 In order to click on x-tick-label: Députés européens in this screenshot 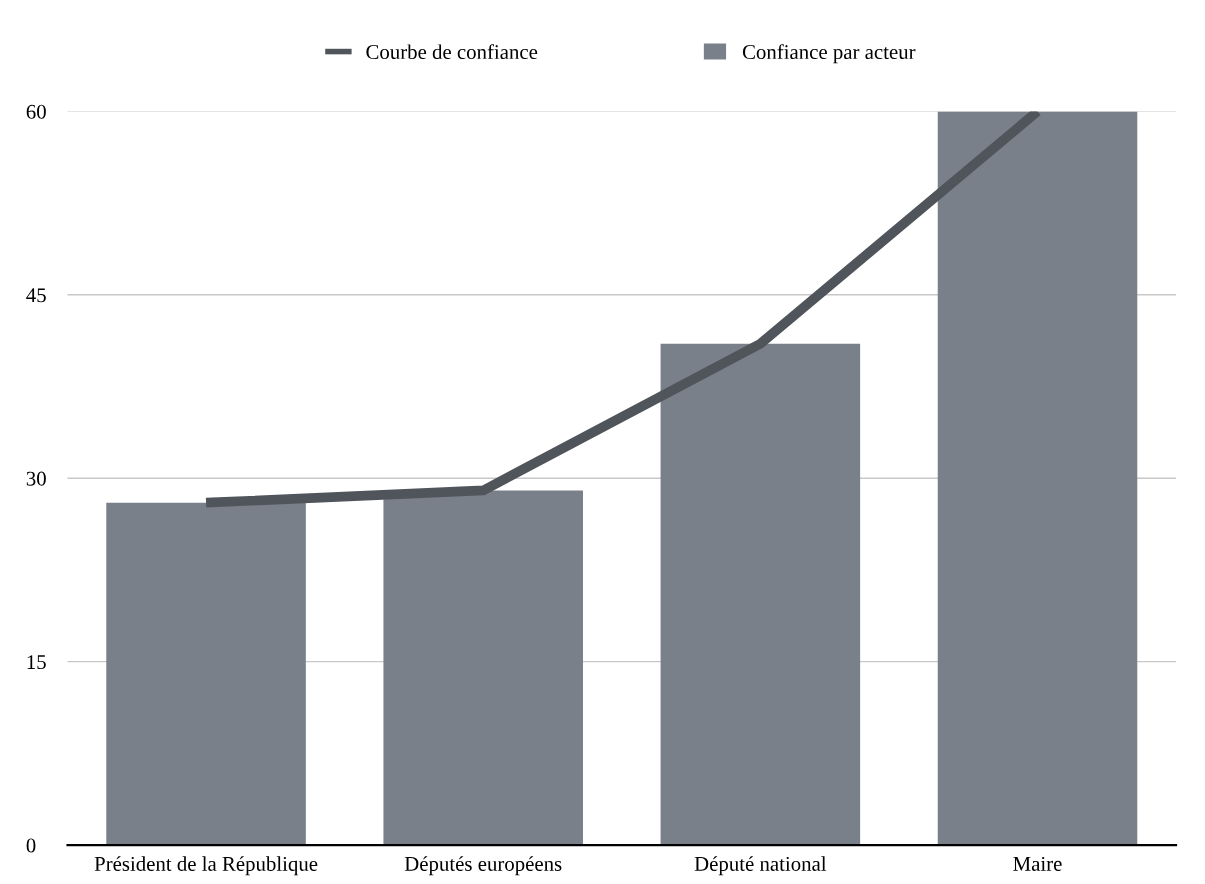, I will do `click(483, 866)`.